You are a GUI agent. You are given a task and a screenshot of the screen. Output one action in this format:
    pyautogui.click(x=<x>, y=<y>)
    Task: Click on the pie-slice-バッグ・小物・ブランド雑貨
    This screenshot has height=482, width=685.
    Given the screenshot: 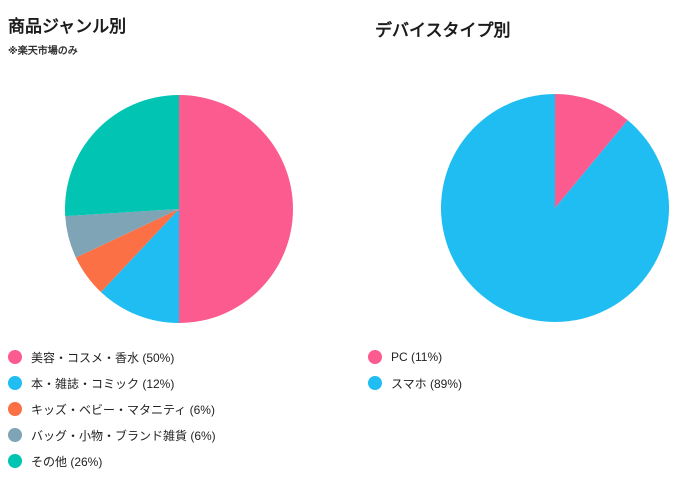 What is the action you would take?
    pyautogui.click(x=122, y=233)
    